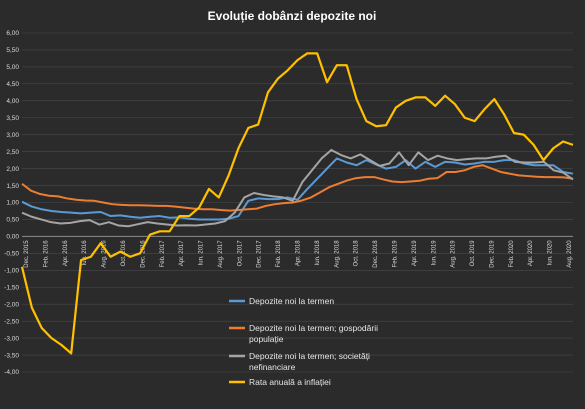  I want to click on y-tick-label: 4,50, so click(12, 84).